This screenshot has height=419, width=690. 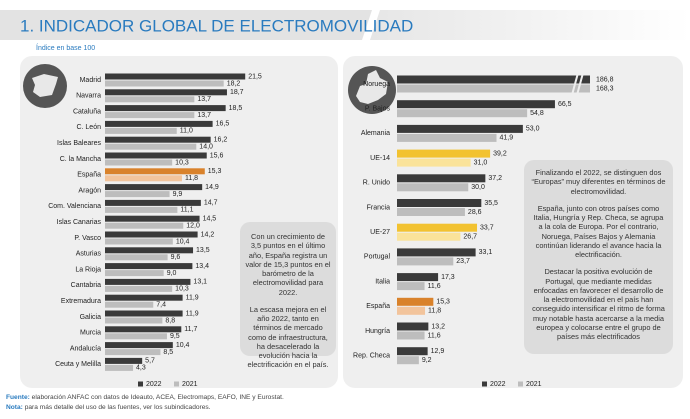 I want to click on category-label: Portugal, so click(x=377, y=257).